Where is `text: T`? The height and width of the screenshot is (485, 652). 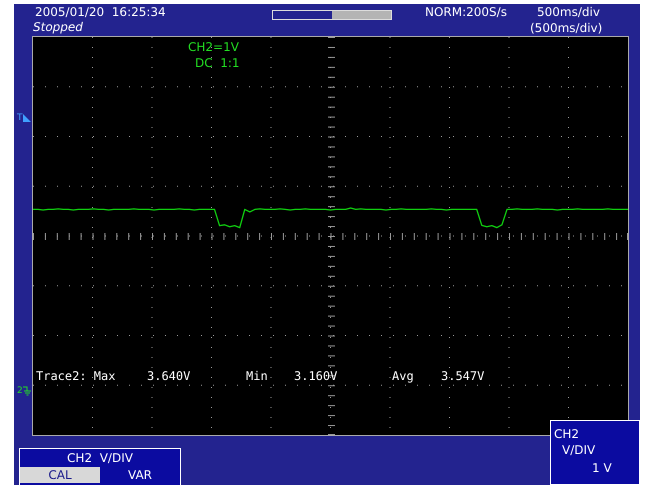
text: T is located at coordinates (19, 118).